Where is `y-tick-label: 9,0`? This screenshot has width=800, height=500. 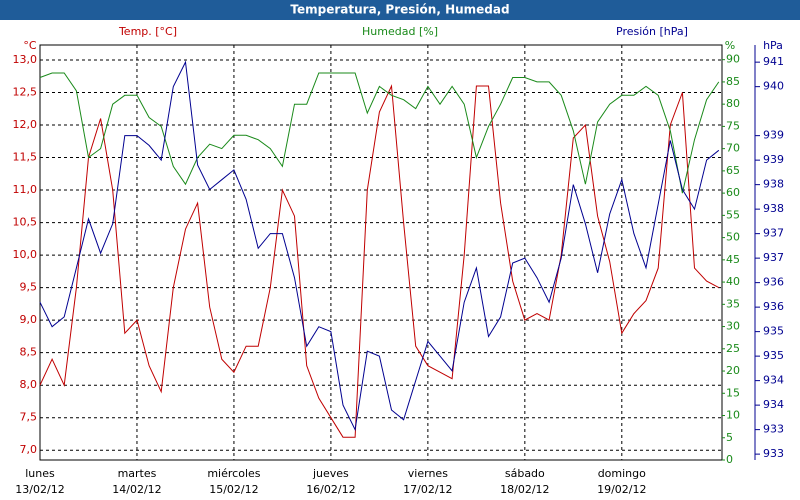
y-tick-label: 9,0 is located at coordinates (29, 319).